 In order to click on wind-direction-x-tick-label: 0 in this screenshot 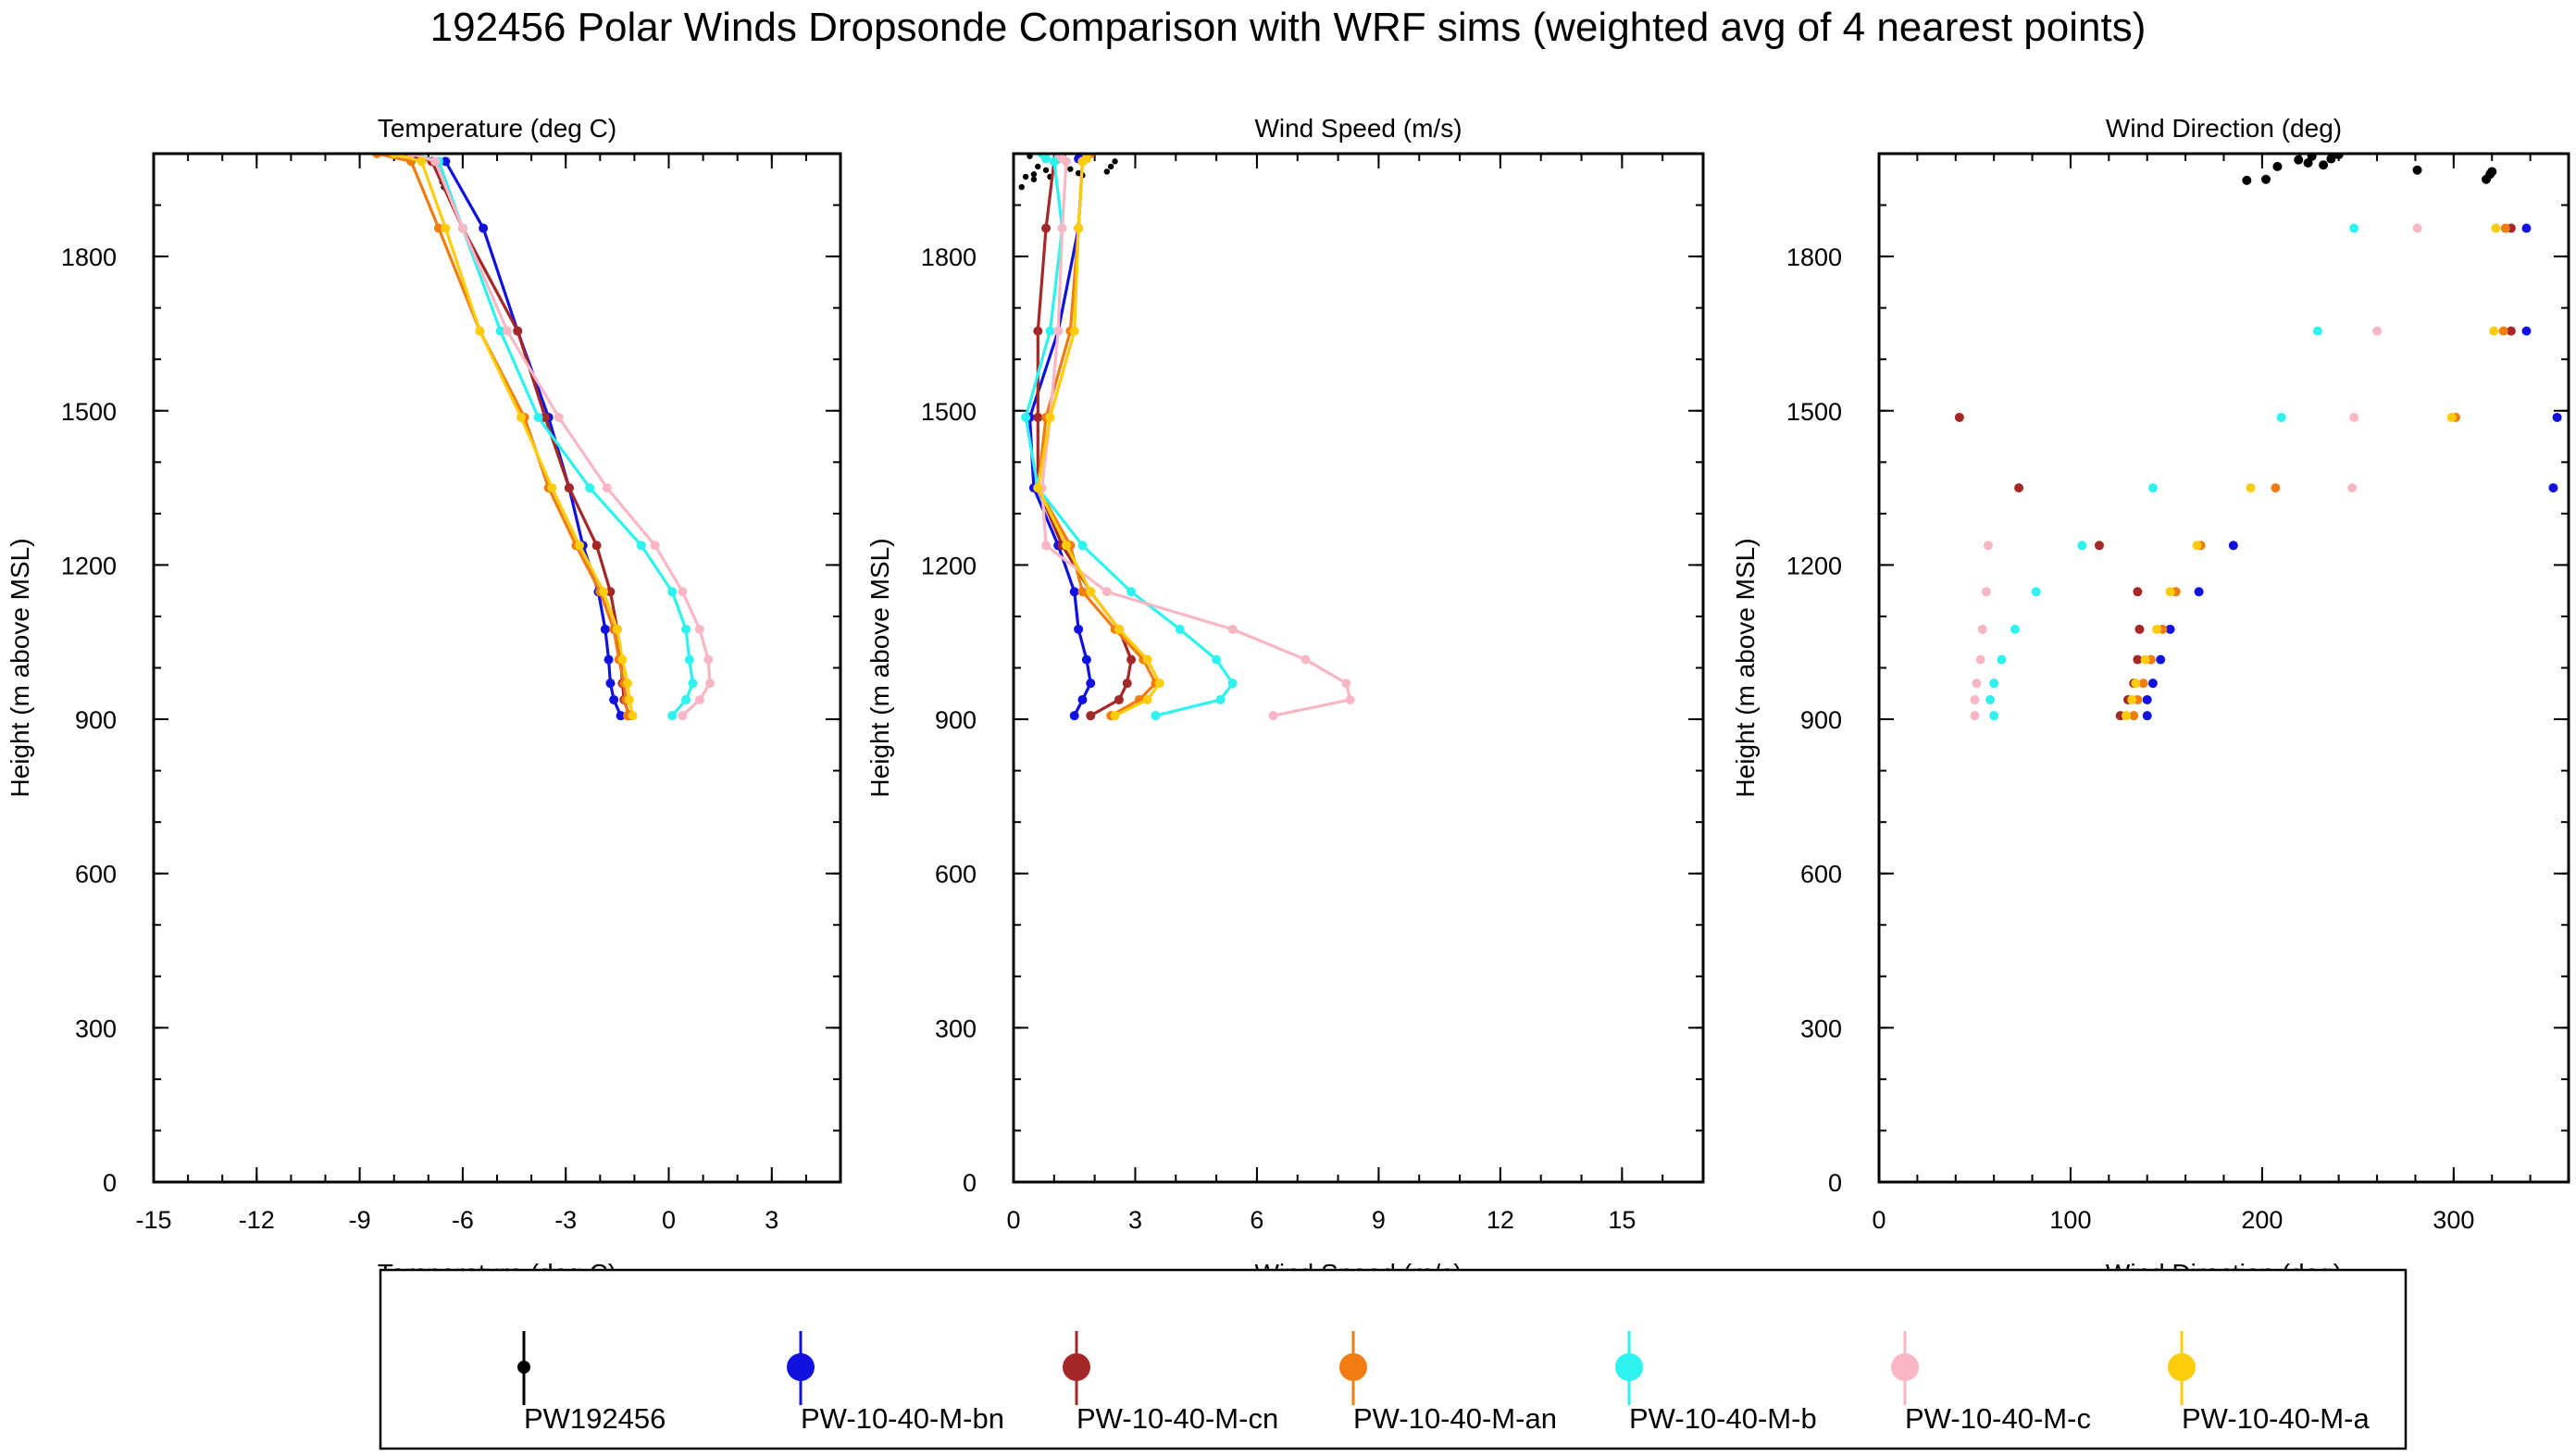, I will do `click(1878, 1220)`.